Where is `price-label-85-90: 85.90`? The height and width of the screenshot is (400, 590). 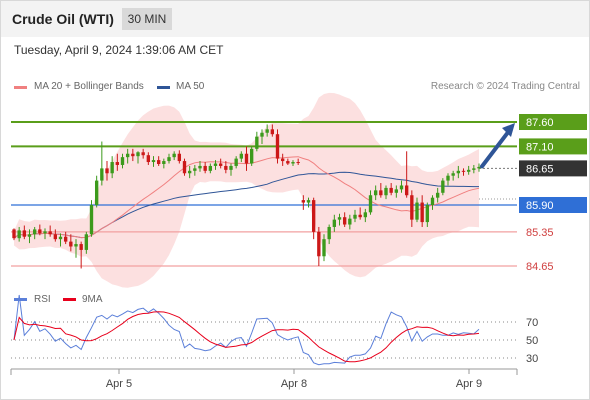 price-label-85-90: 85.90 is located at coordinates (540, 206).